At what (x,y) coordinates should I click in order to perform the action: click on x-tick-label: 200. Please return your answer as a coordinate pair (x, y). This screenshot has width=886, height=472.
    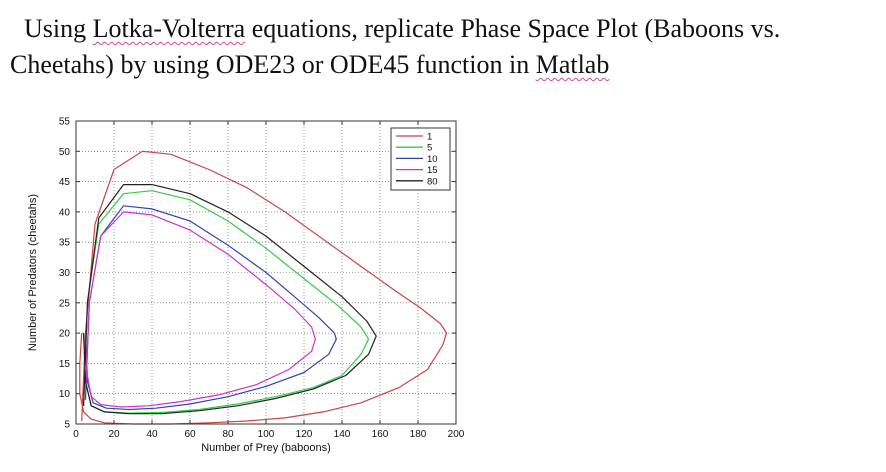
    Looking at the image, I should click on (456, 434).